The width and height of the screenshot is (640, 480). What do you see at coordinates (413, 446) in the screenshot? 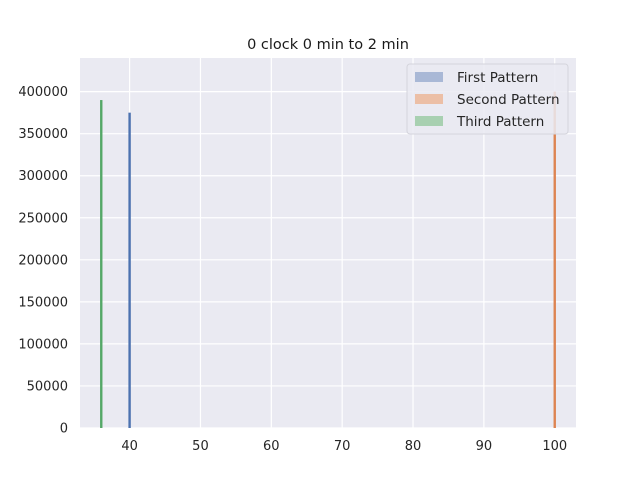
I see `x-tick-label-4: 80` at bounding box center [413, 446].